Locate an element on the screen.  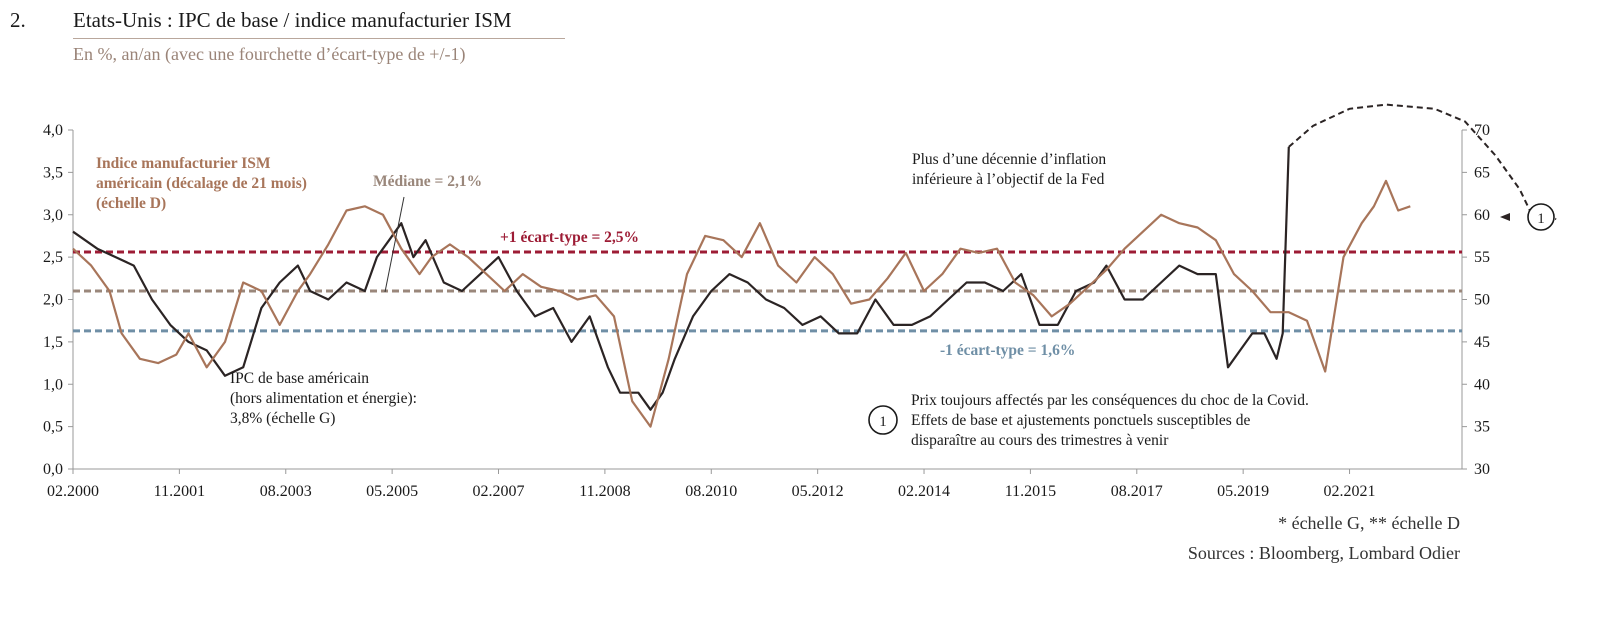
note-marker-number: 1 is located at coordinates (883, 422).